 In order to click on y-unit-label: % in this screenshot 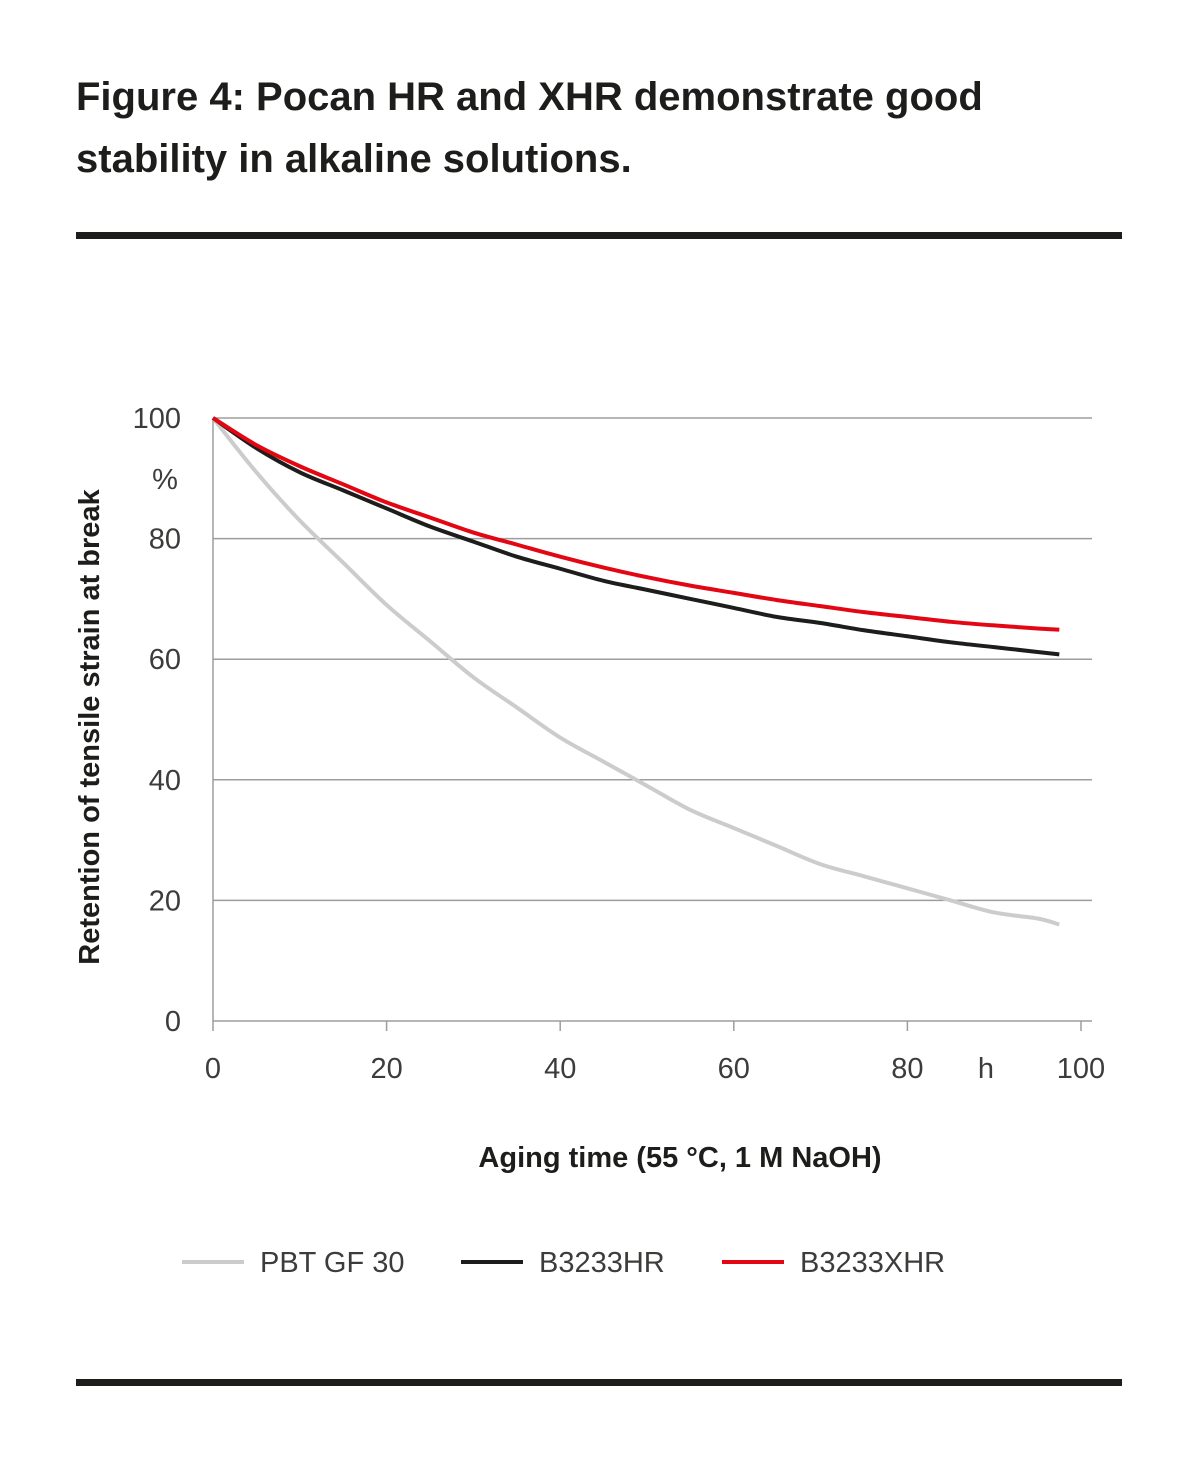, I will do `click(165, 480)`.